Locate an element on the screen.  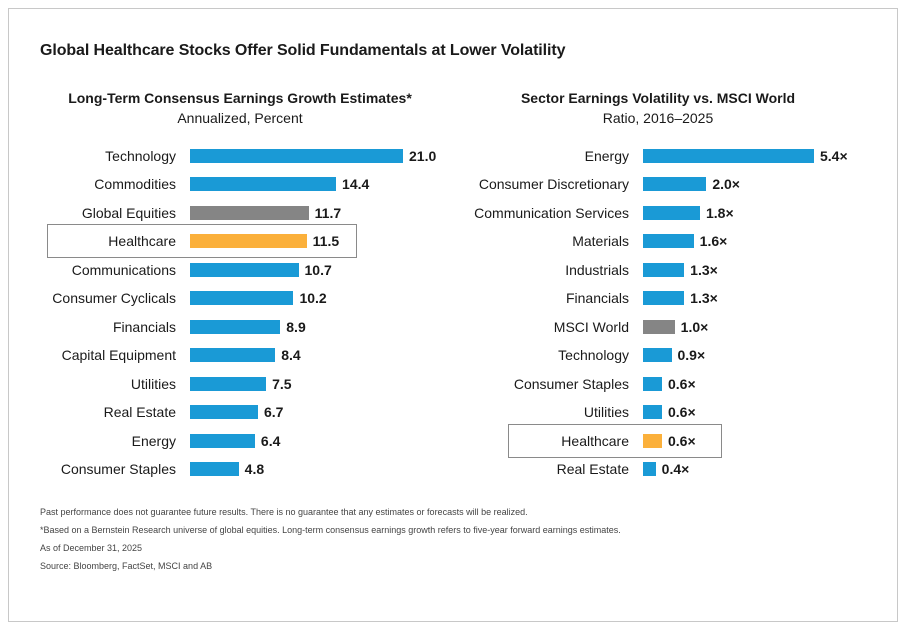
bar-communications is located at coordinates (244, 269).